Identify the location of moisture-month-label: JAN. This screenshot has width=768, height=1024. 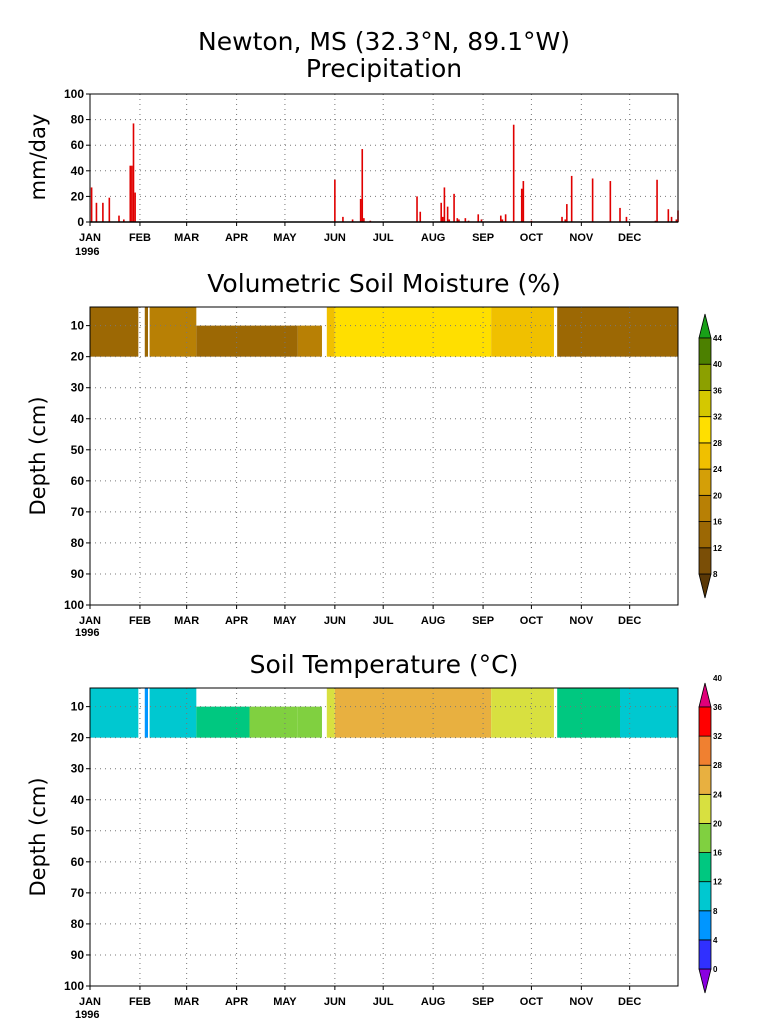
(90, 621).